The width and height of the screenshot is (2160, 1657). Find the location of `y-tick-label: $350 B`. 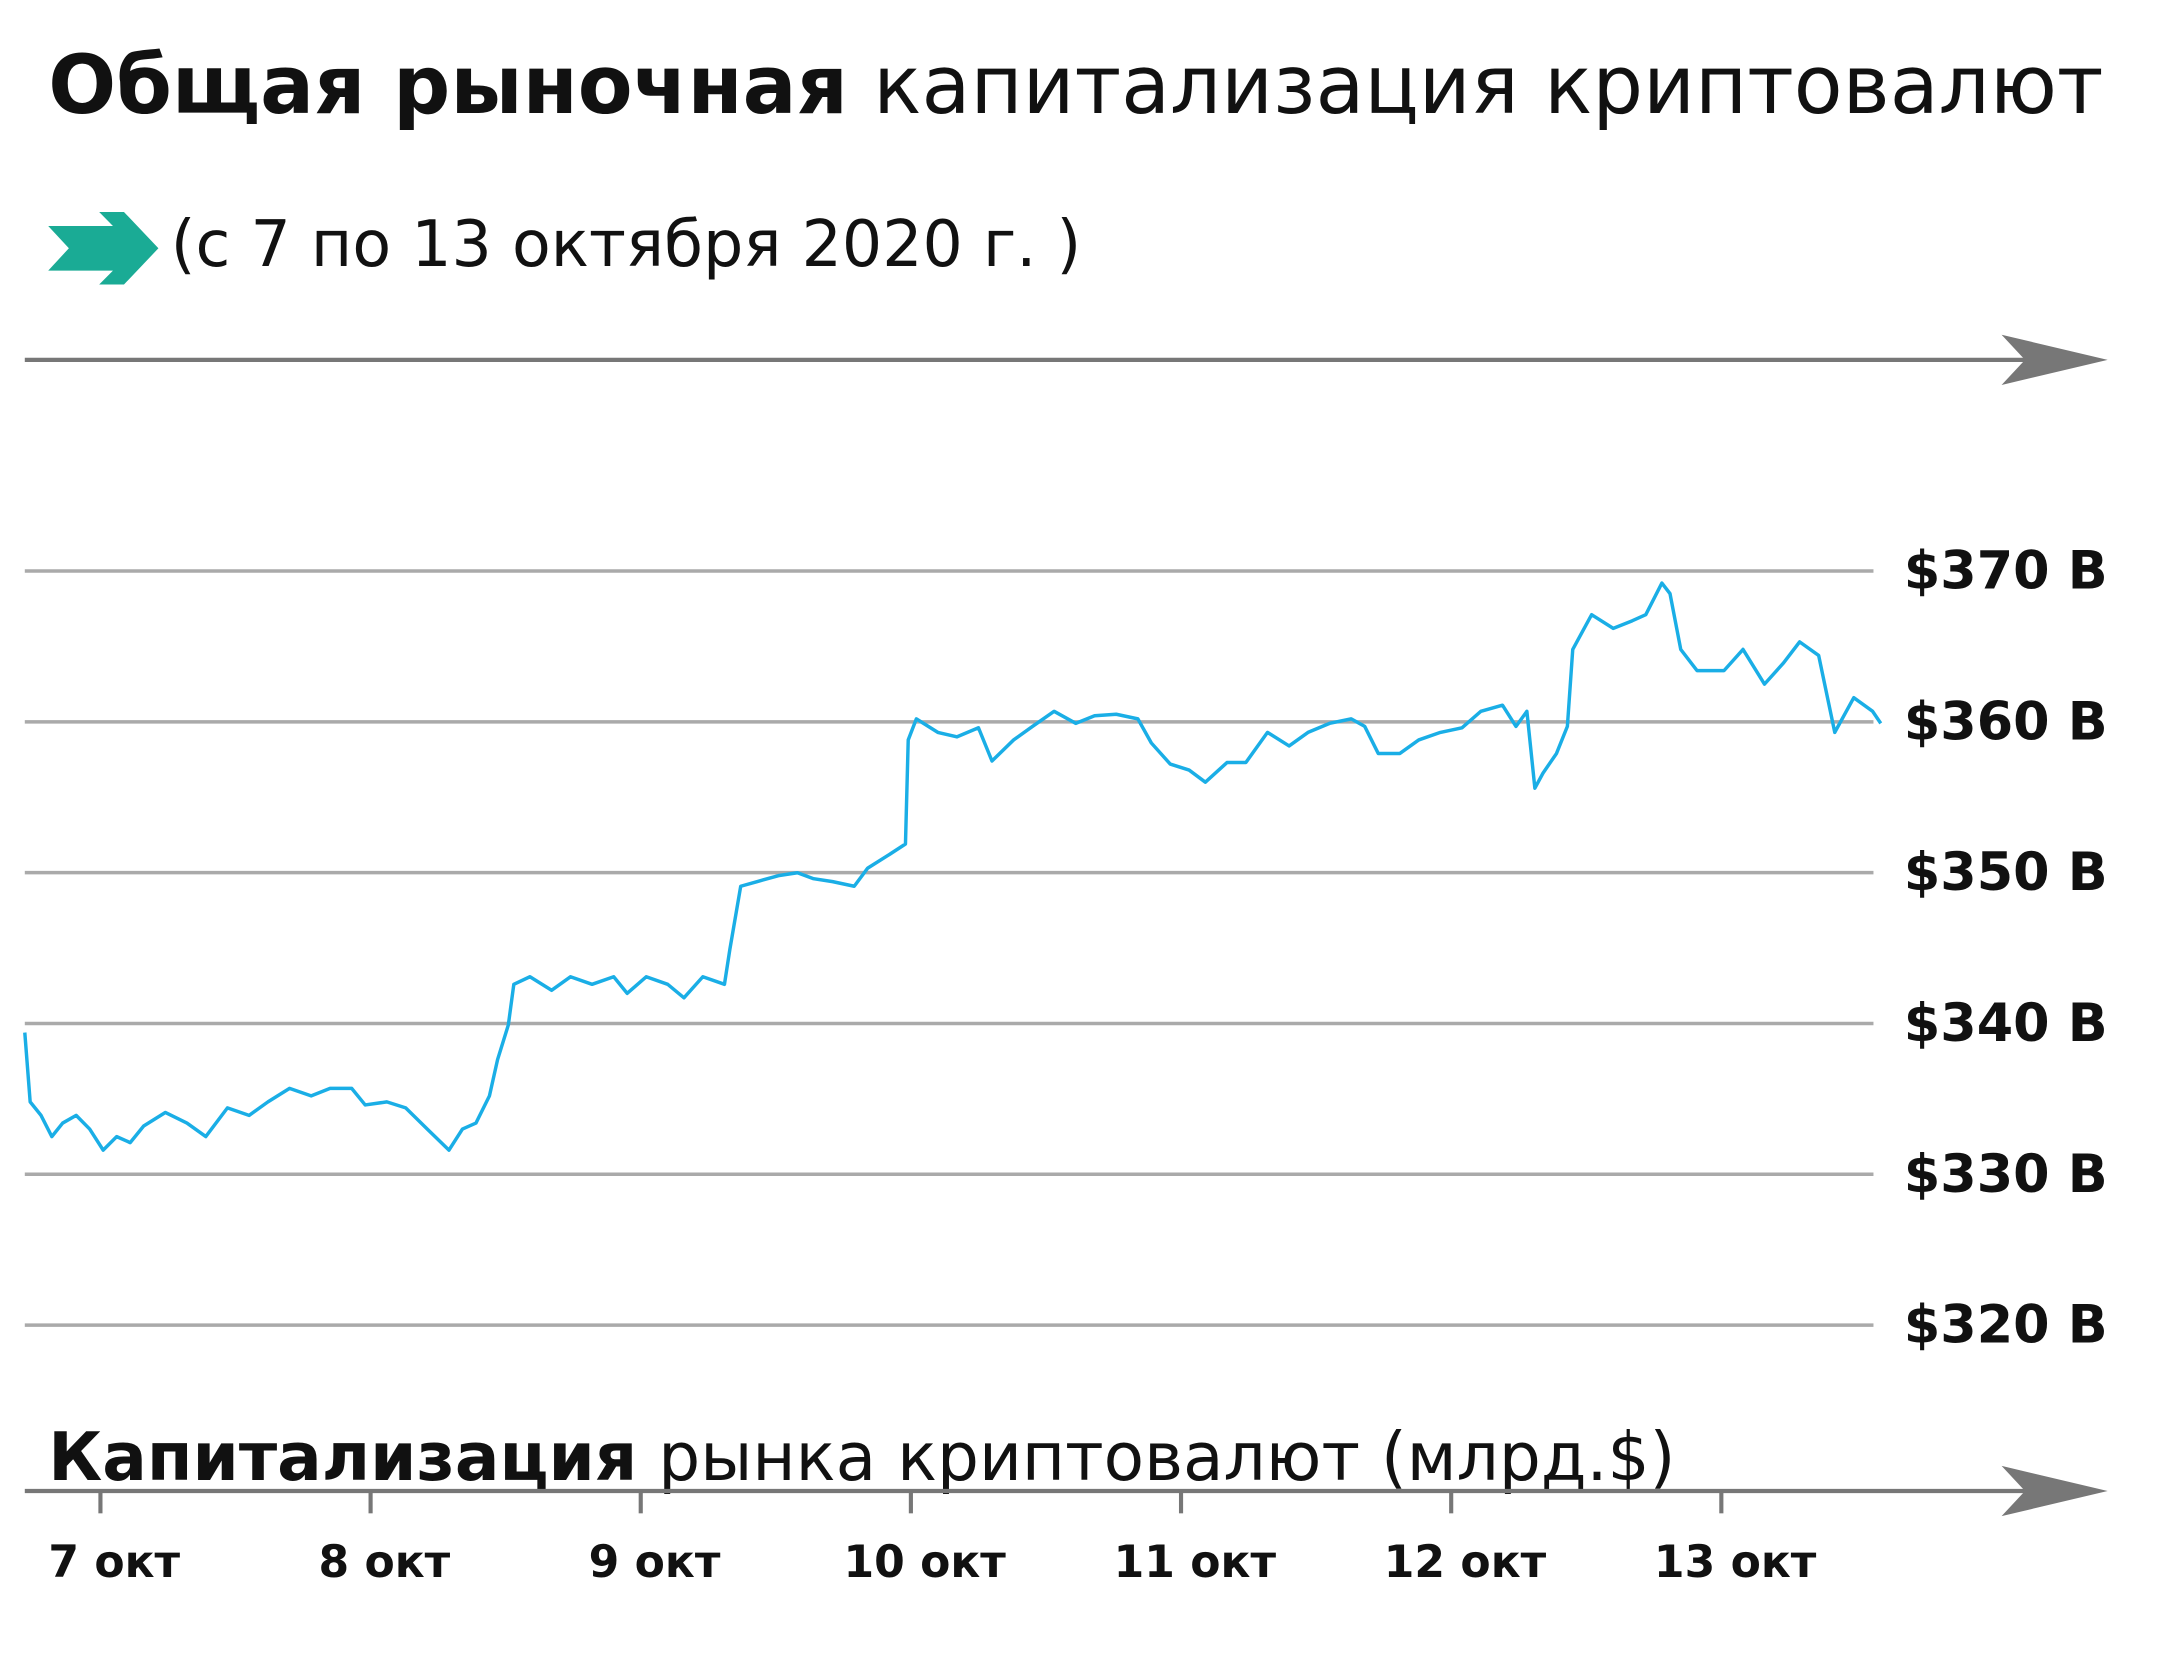

y-tick-label: $350 B is located at coordinates (2006, 872).